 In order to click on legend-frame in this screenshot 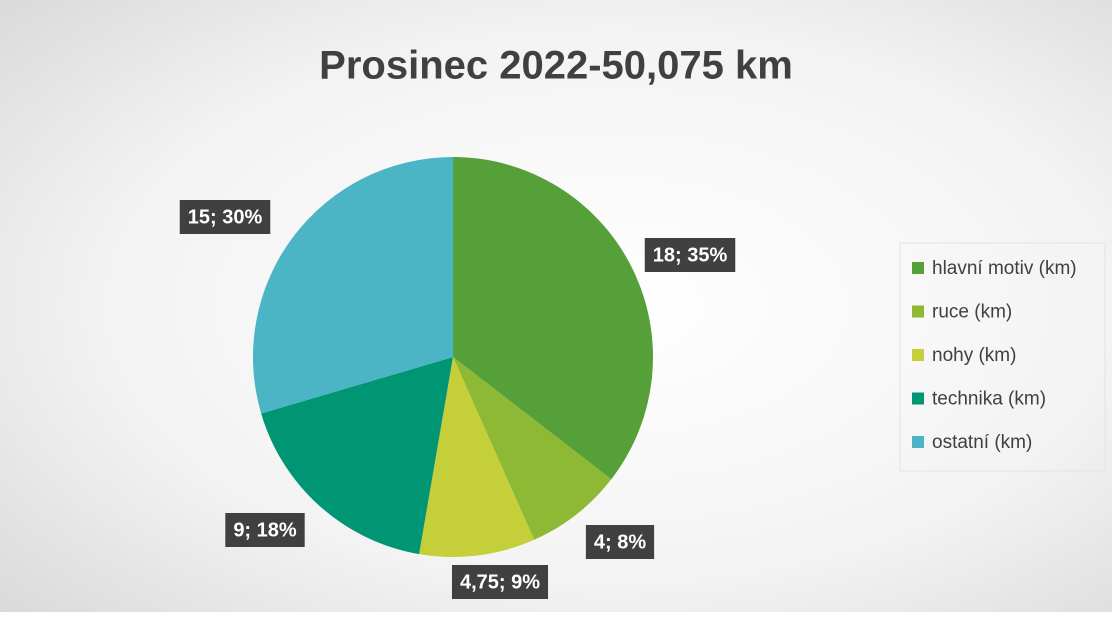, I will do `click(1002, 357)`.